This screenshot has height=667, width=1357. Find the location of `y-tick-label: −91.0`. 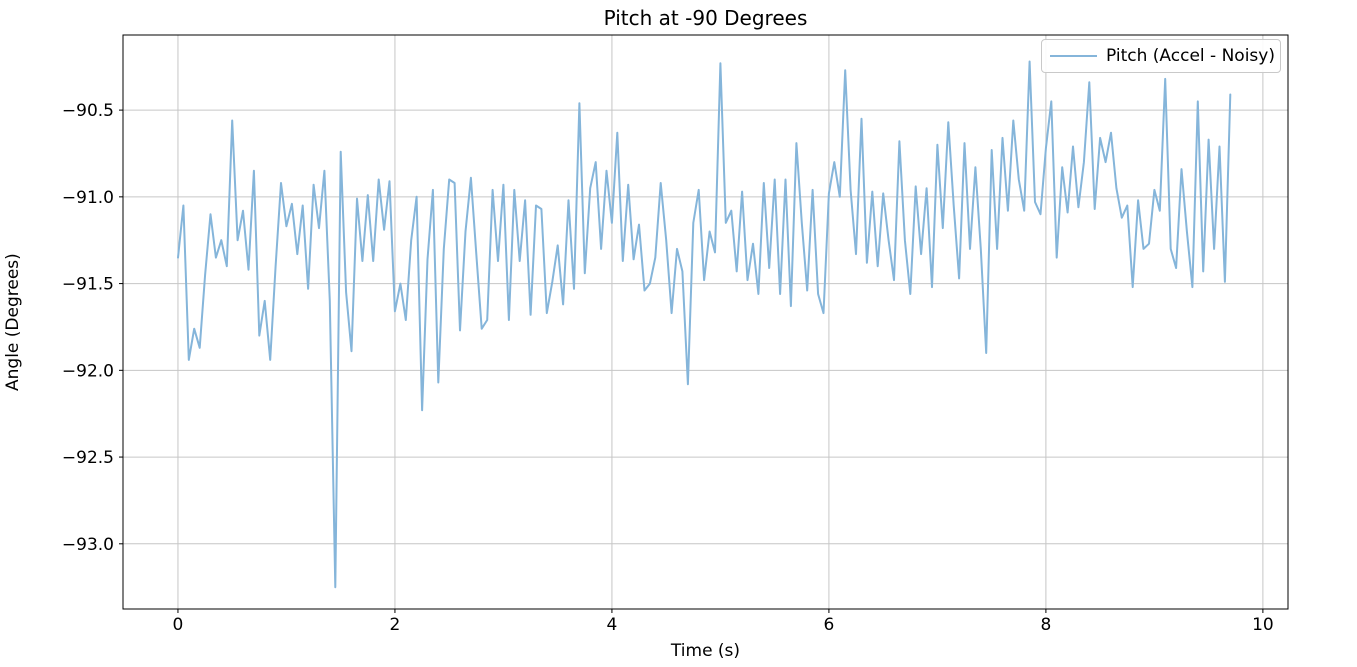

y-tick-label: −91.0 is located at coordinates (88, 198).